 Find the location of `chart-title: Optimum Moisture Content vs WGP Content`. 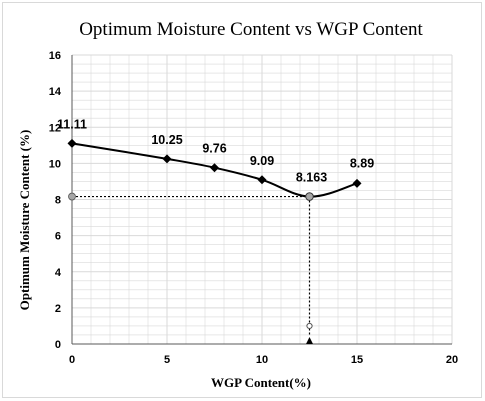

chart-title: Optimum Moisture Content vs WGP Content is located at coordinates (251, 29).